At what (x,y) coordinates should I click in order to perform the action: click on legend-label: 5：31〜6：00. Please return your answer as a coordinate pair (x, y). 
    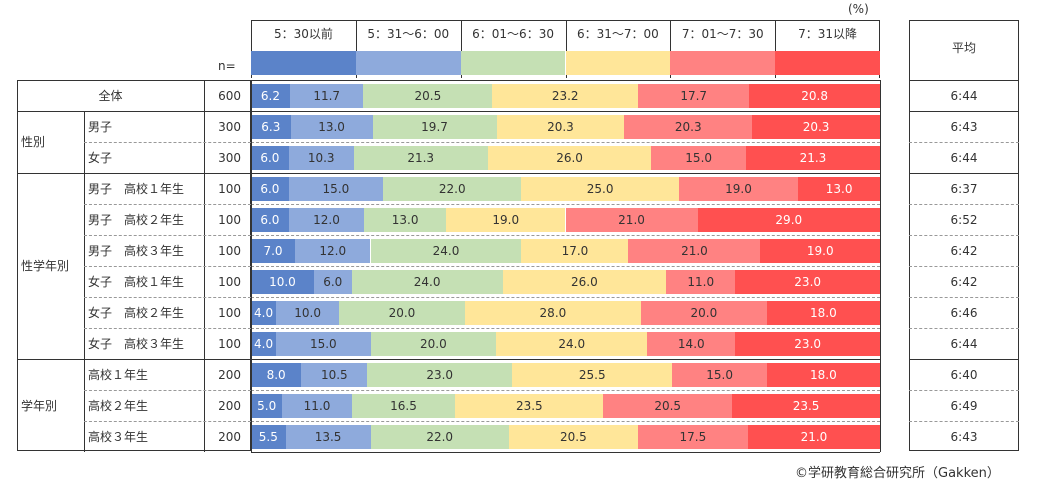
    Looking at the image, I should click on (408, 34).